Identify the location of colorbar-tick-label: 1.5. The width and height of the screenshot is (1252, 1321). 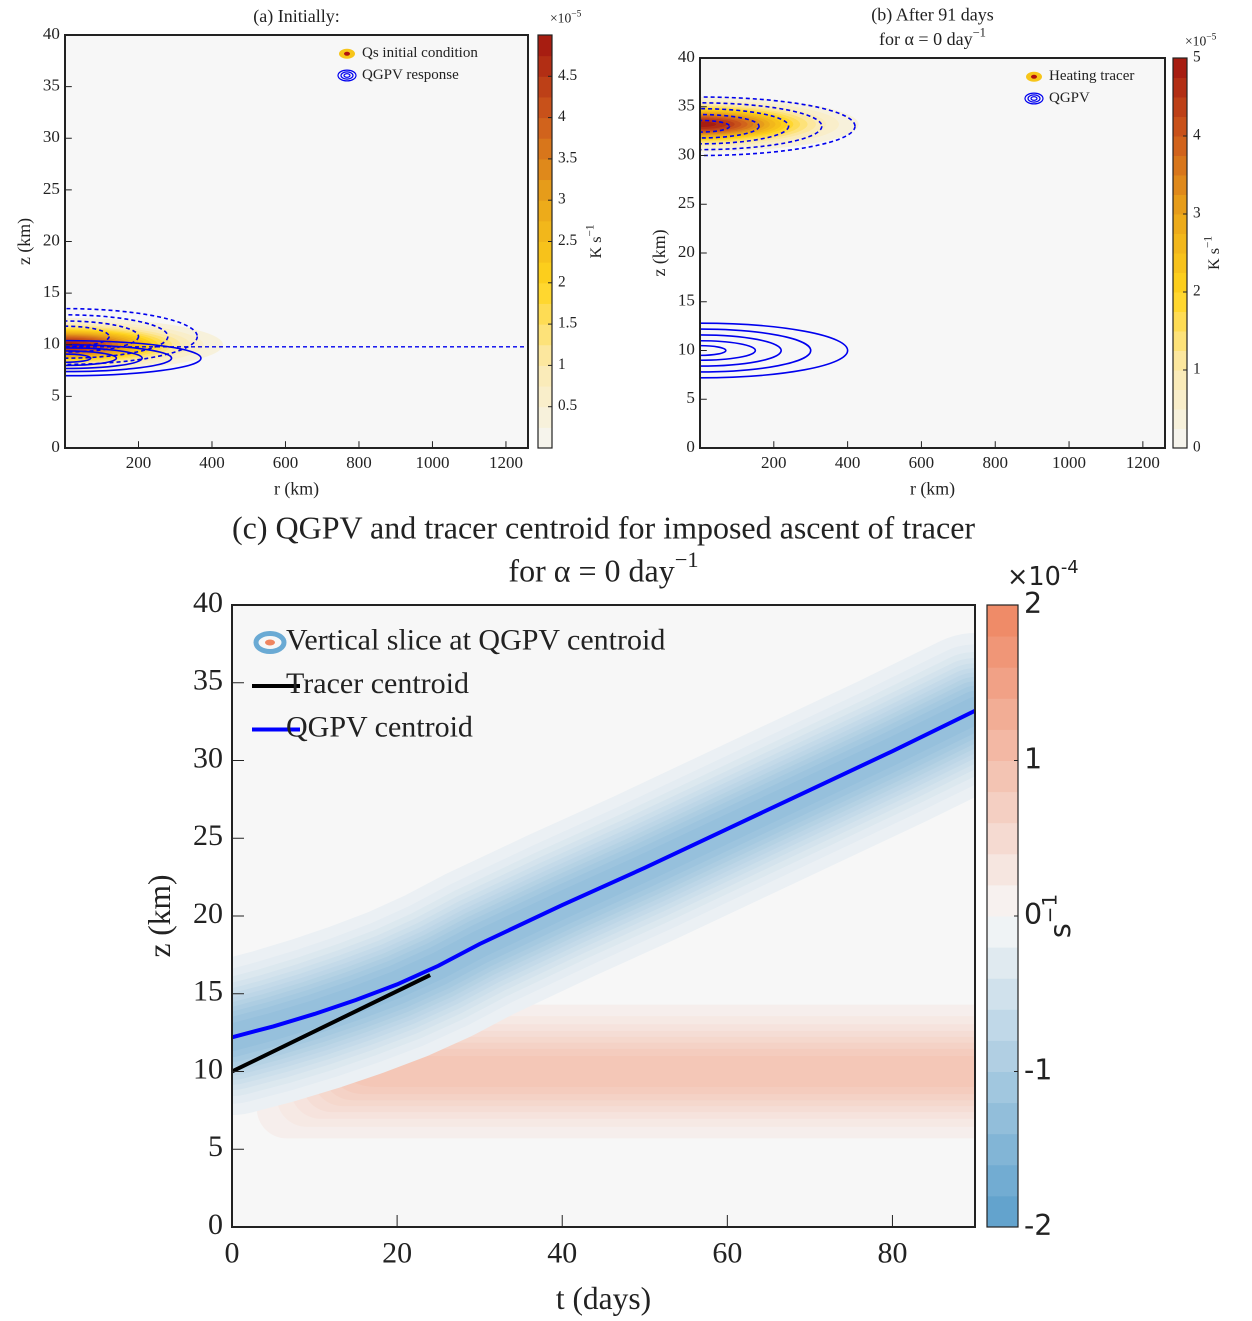
(567, 323).